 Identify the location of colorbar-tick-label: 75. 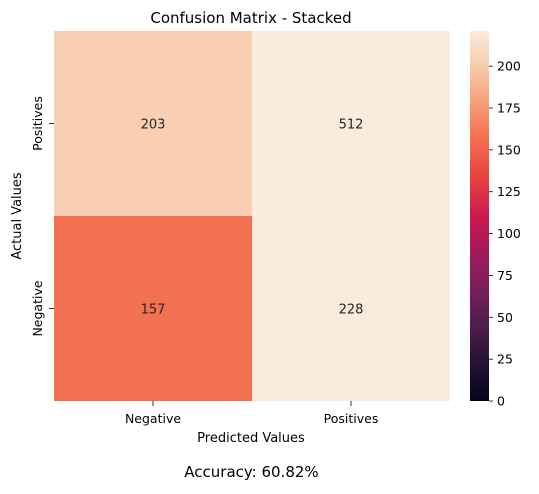
(505, 275).